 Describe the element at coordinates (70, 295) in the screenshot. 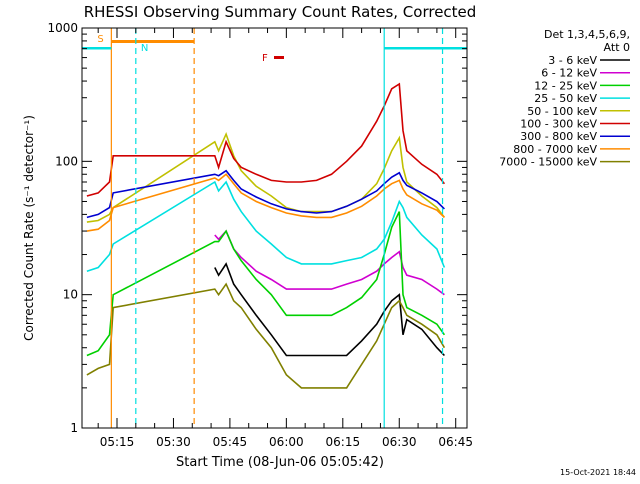

I see `y-tick-label-1: 10` at that location.